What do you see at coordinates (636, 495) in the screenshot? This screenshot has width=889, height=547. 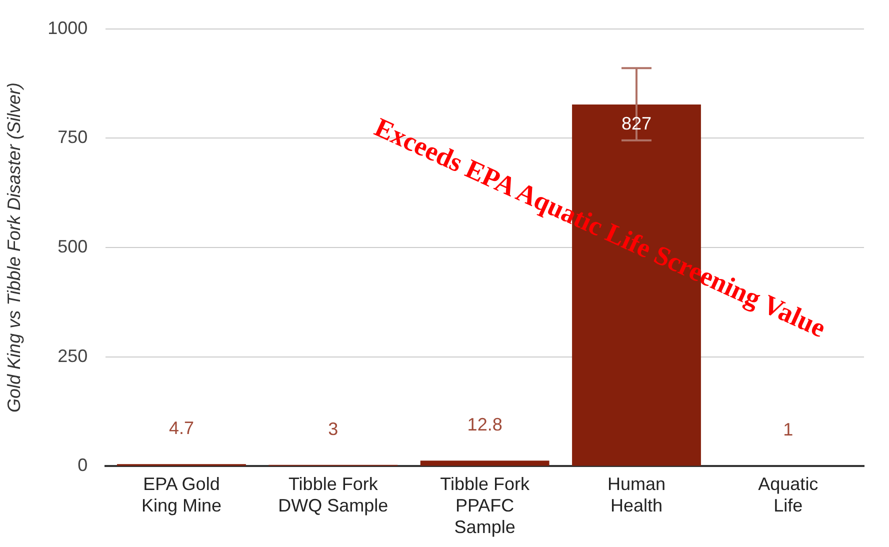 I see `x-tick-label: Human Health` at bounding box center [636, 495].